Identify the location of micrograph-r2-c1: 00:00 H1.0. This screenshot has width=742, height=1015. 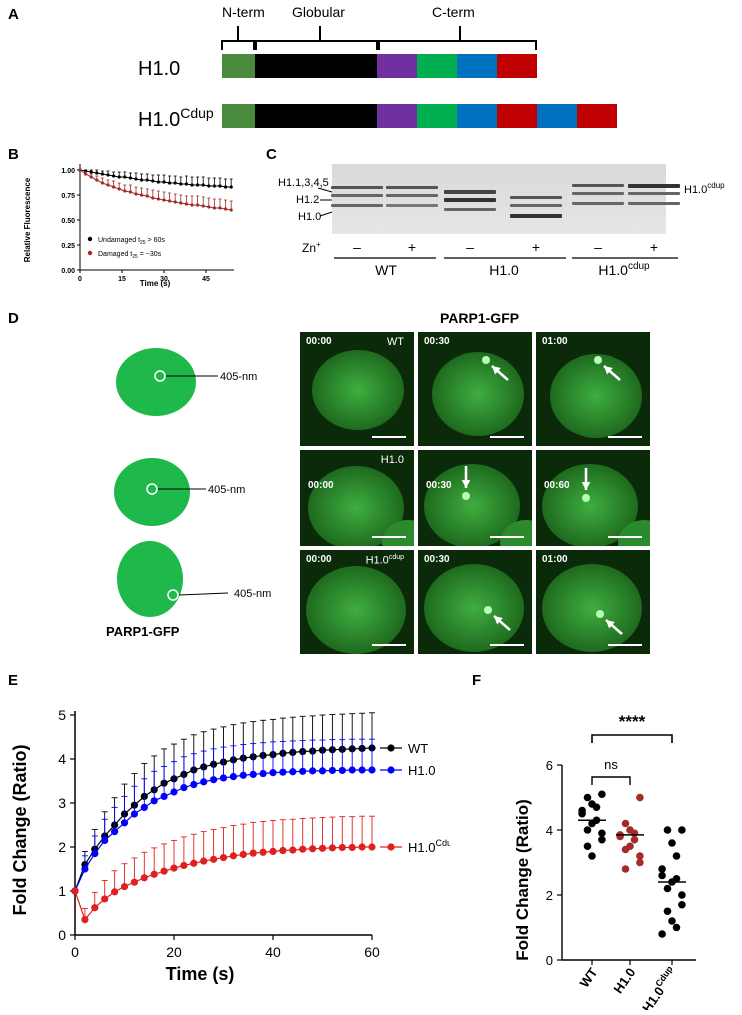
(357, 498).